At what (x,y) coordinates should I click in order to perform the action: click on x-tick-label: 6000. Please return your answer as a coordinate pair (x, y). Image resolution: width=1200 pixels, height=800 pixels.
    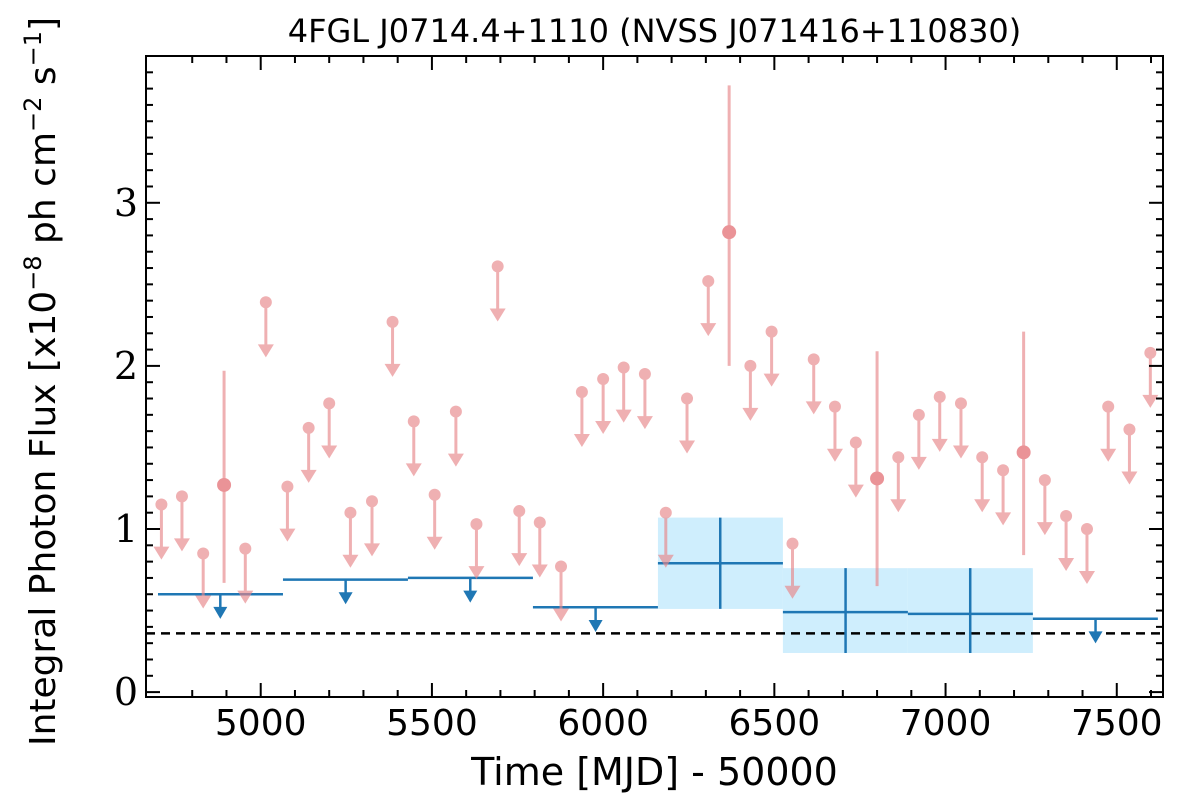
    Looking at the image, I should click on (603, 723).